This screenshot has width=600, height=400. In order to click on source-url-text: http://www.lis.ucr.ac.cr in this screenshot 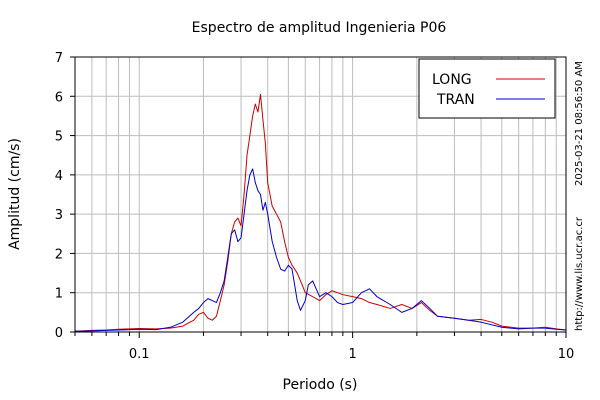, I will do `click(579, 273)`.